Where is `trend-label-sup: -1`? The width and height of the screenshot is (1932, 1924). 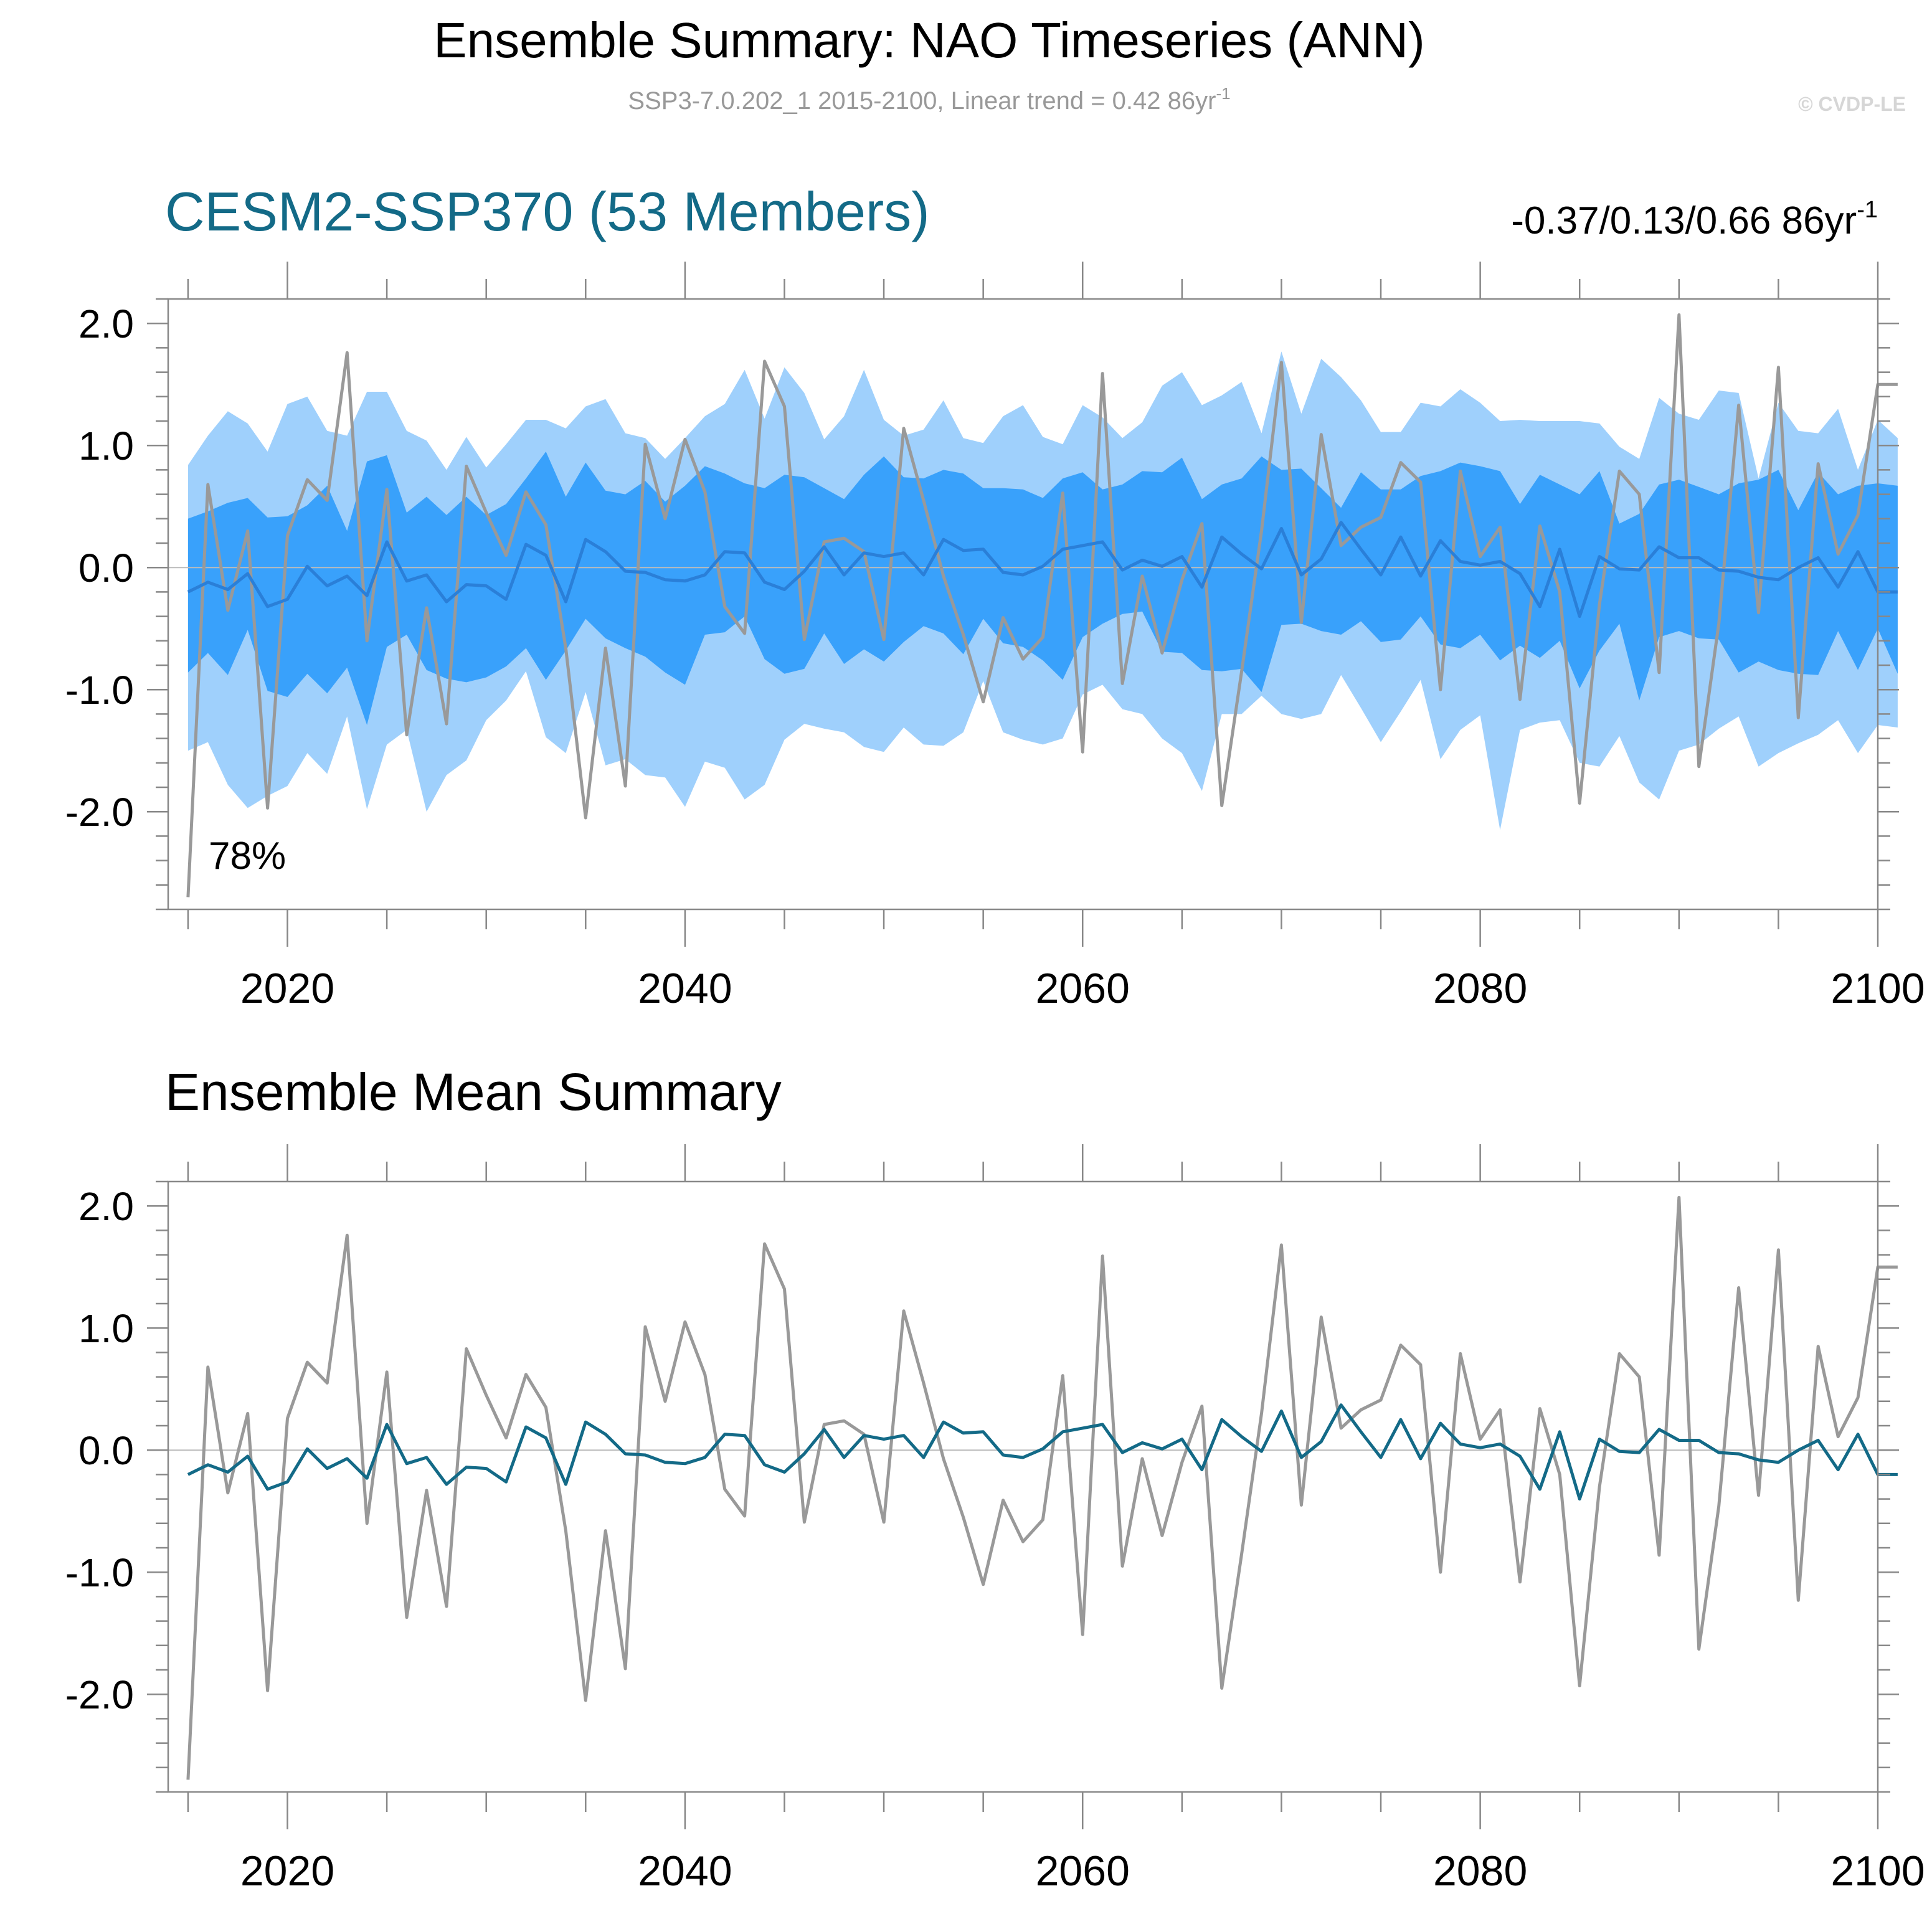 trend-label-sup: -1 is located at coordinates (1868, 210).